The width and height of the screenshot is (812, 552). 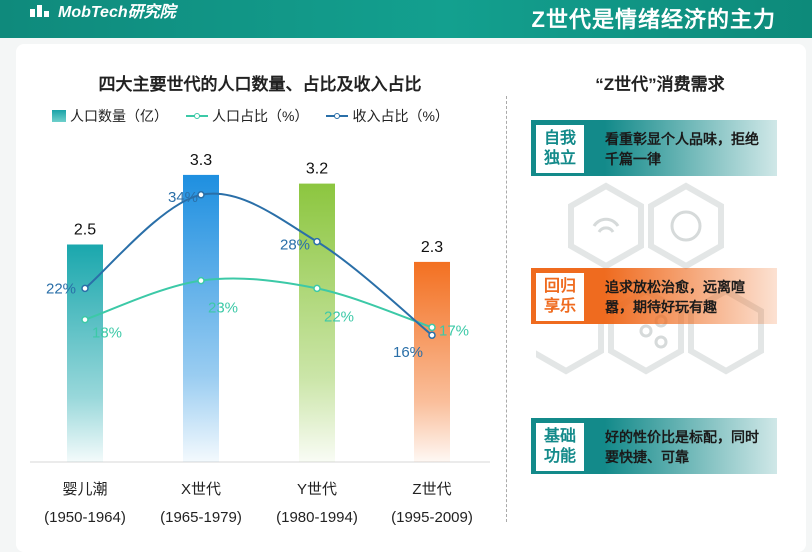 I want to click on bar-value-label: 2.5, so click(x=85, y=230).